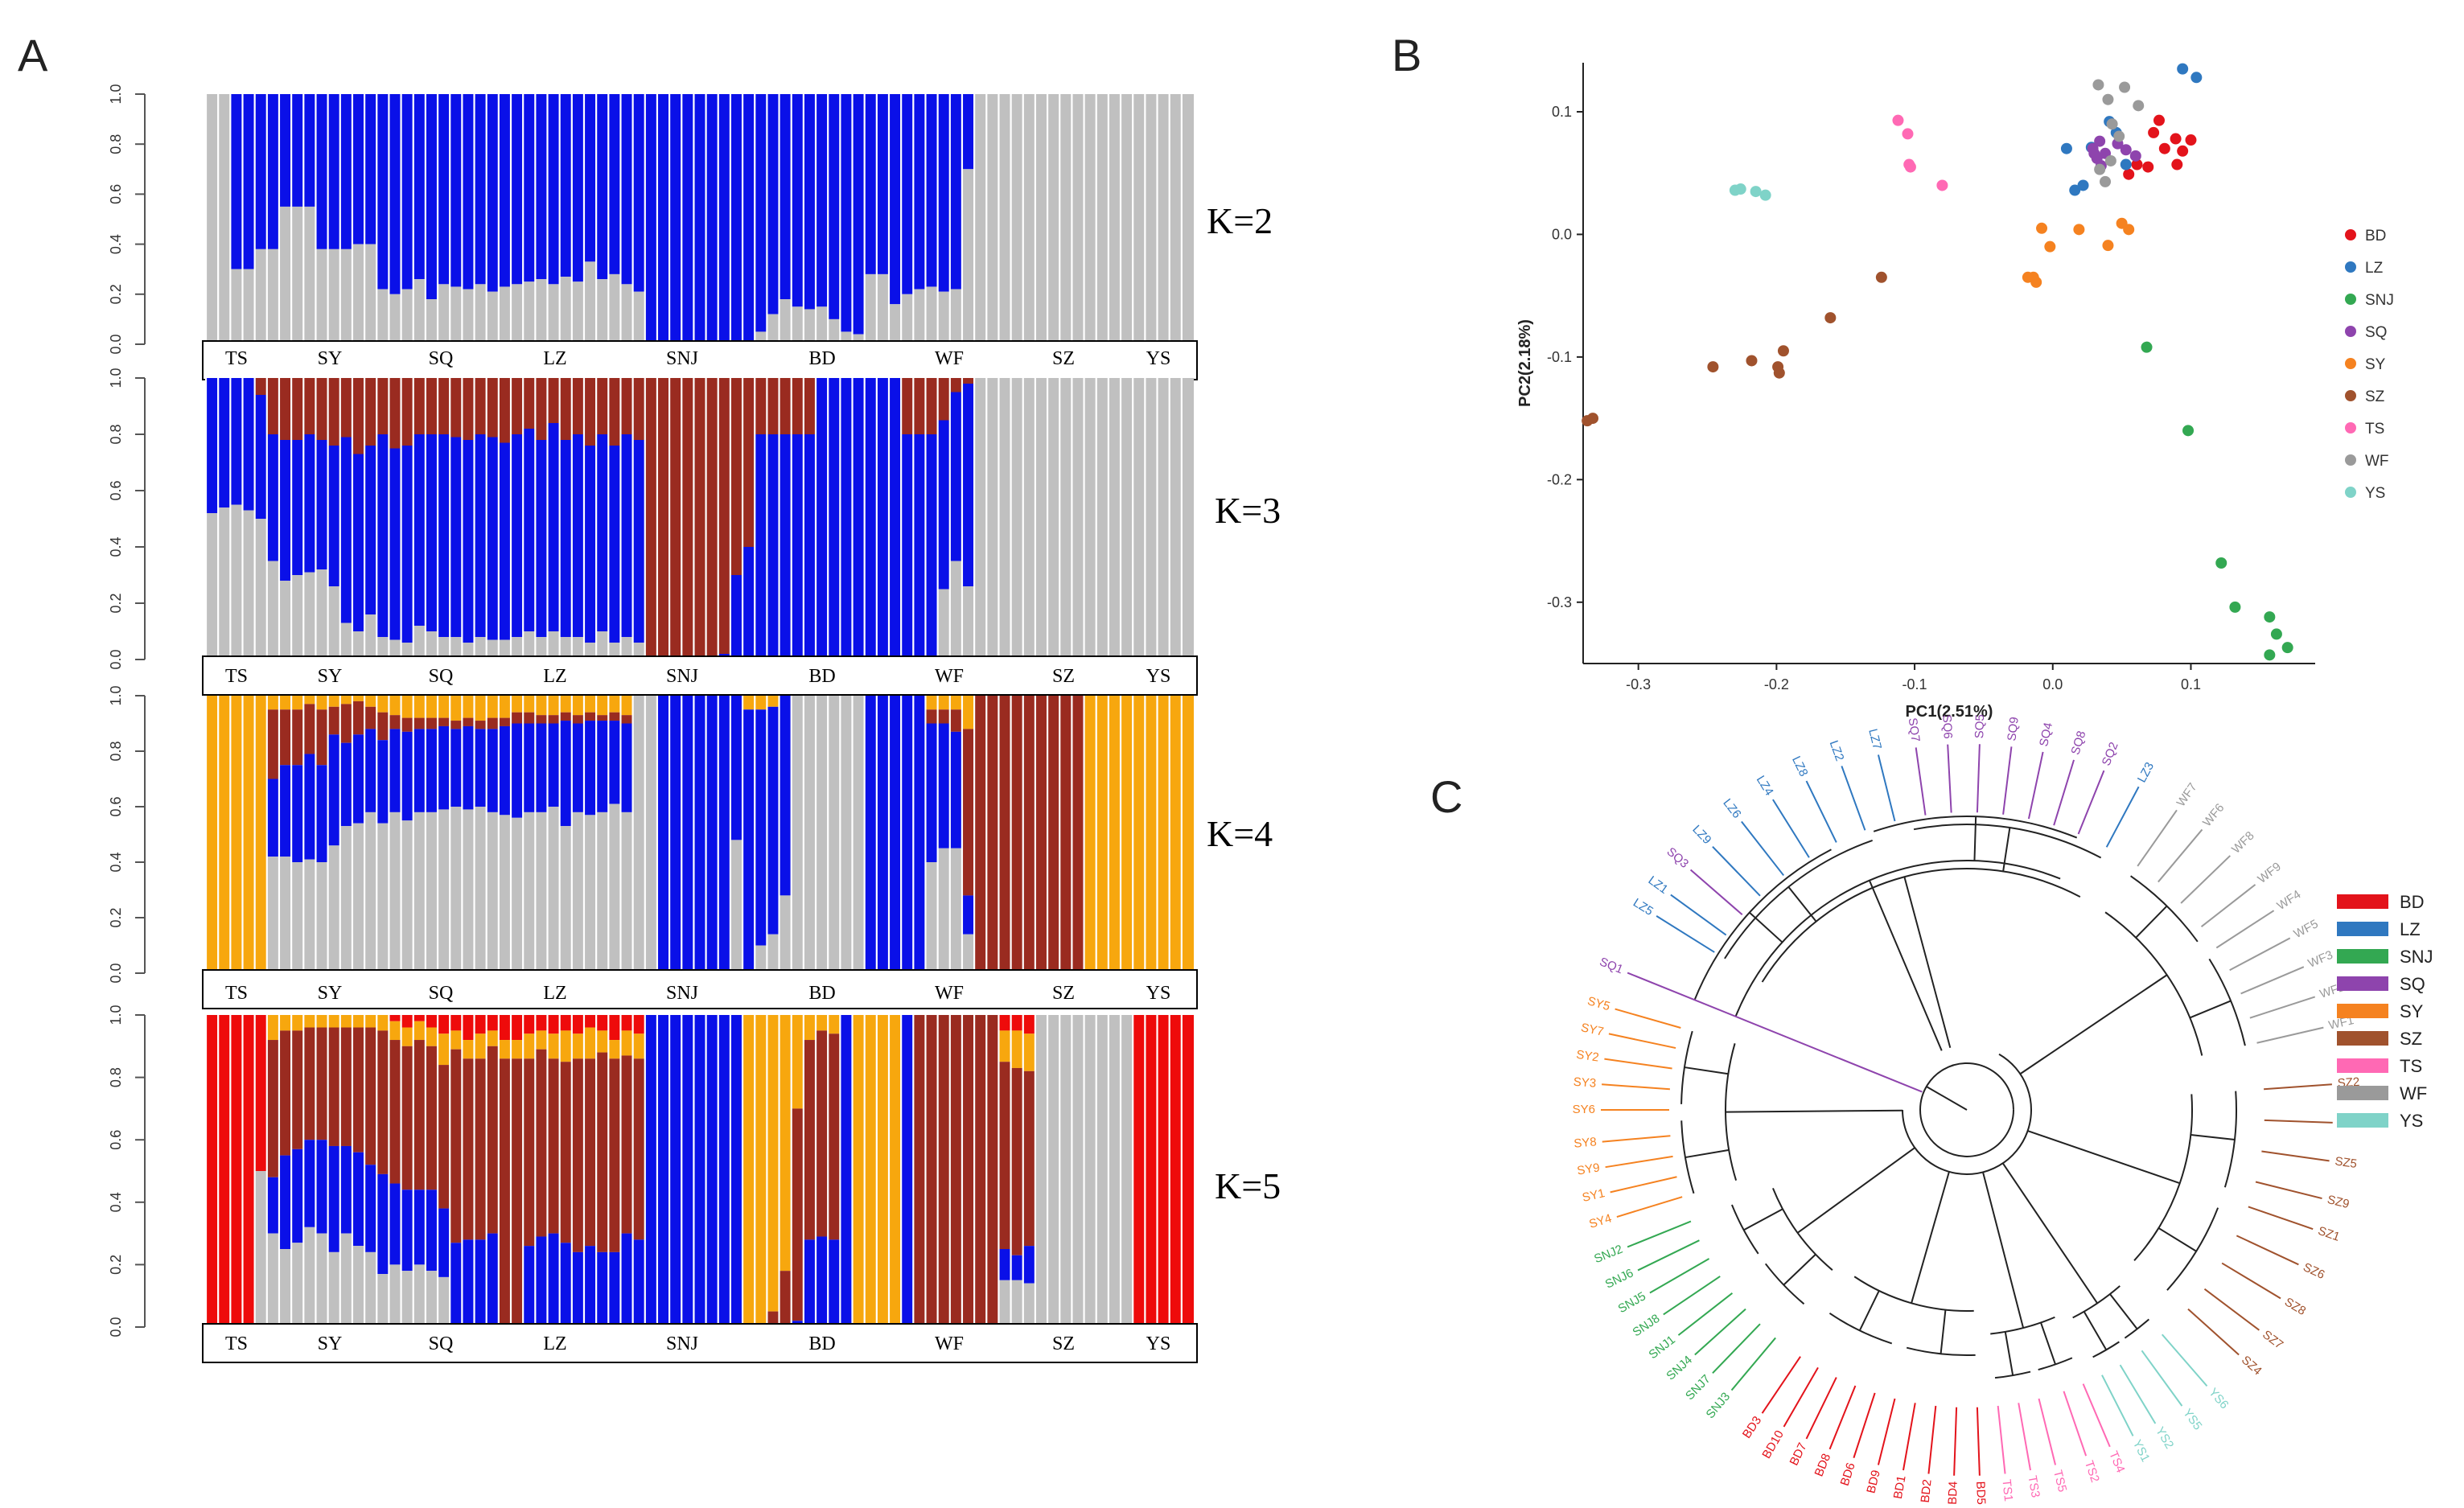 This screenshot has width=2464, height=1508. Describe the element at coordinates (2114, 153) in the screenshot. I see `pca-series-sq` at that location.